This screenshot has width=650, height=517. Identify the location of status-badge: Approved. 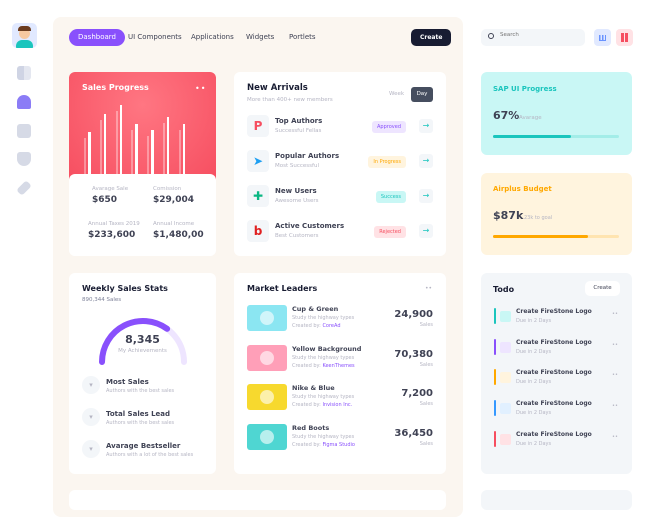
(389, 127).